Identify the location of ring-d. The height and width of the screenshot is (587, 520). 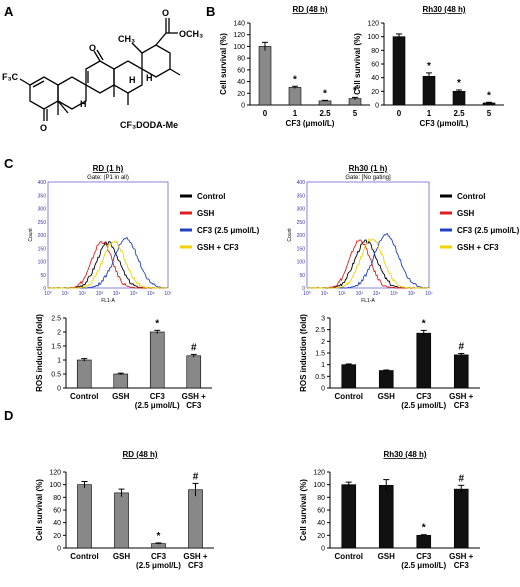
(128, 77).